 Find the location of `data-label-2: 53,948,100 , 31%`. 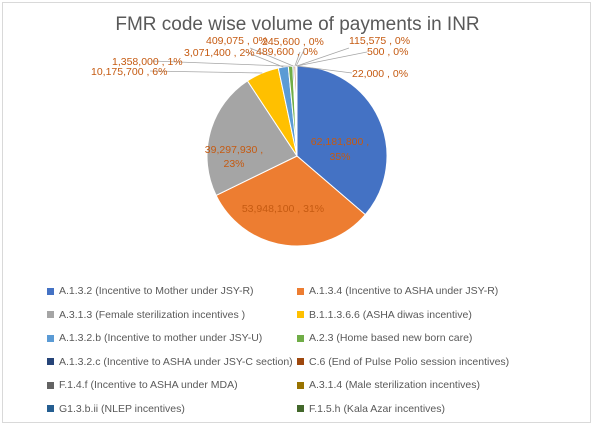

data-label-2: 53,948,100 , 31% is located at coordinates (283, 209).